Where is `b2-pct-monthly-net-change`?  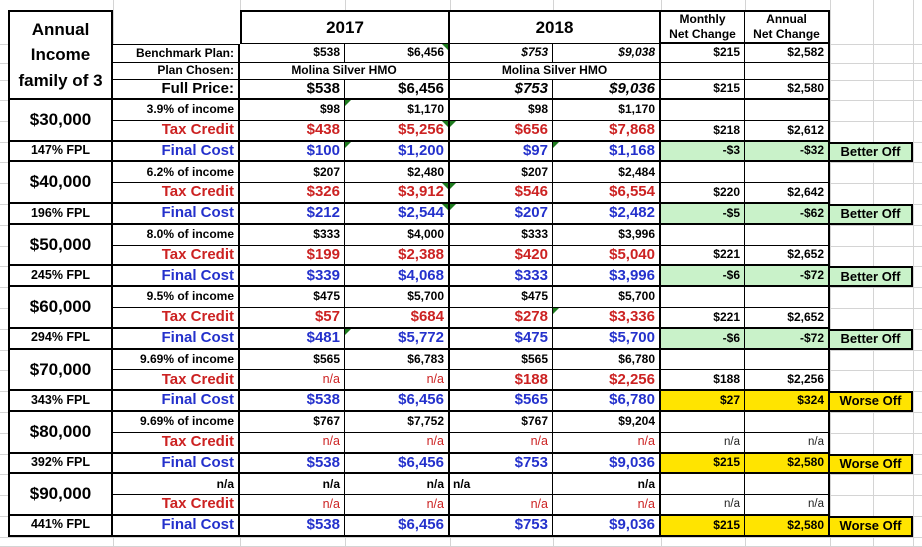 b2-pct-monthly-net-change is located at coordinates (703, 173).